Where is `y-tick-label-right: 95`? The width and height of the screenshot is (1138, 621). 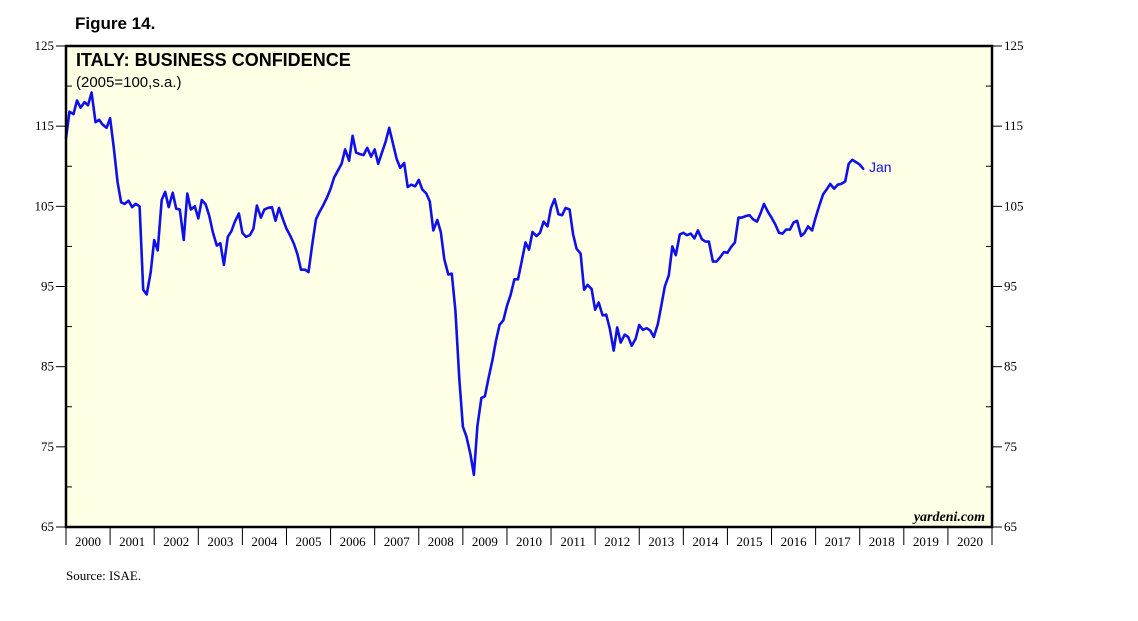
y-tick-label-right: 95 is located at coordinates (1010, 286).